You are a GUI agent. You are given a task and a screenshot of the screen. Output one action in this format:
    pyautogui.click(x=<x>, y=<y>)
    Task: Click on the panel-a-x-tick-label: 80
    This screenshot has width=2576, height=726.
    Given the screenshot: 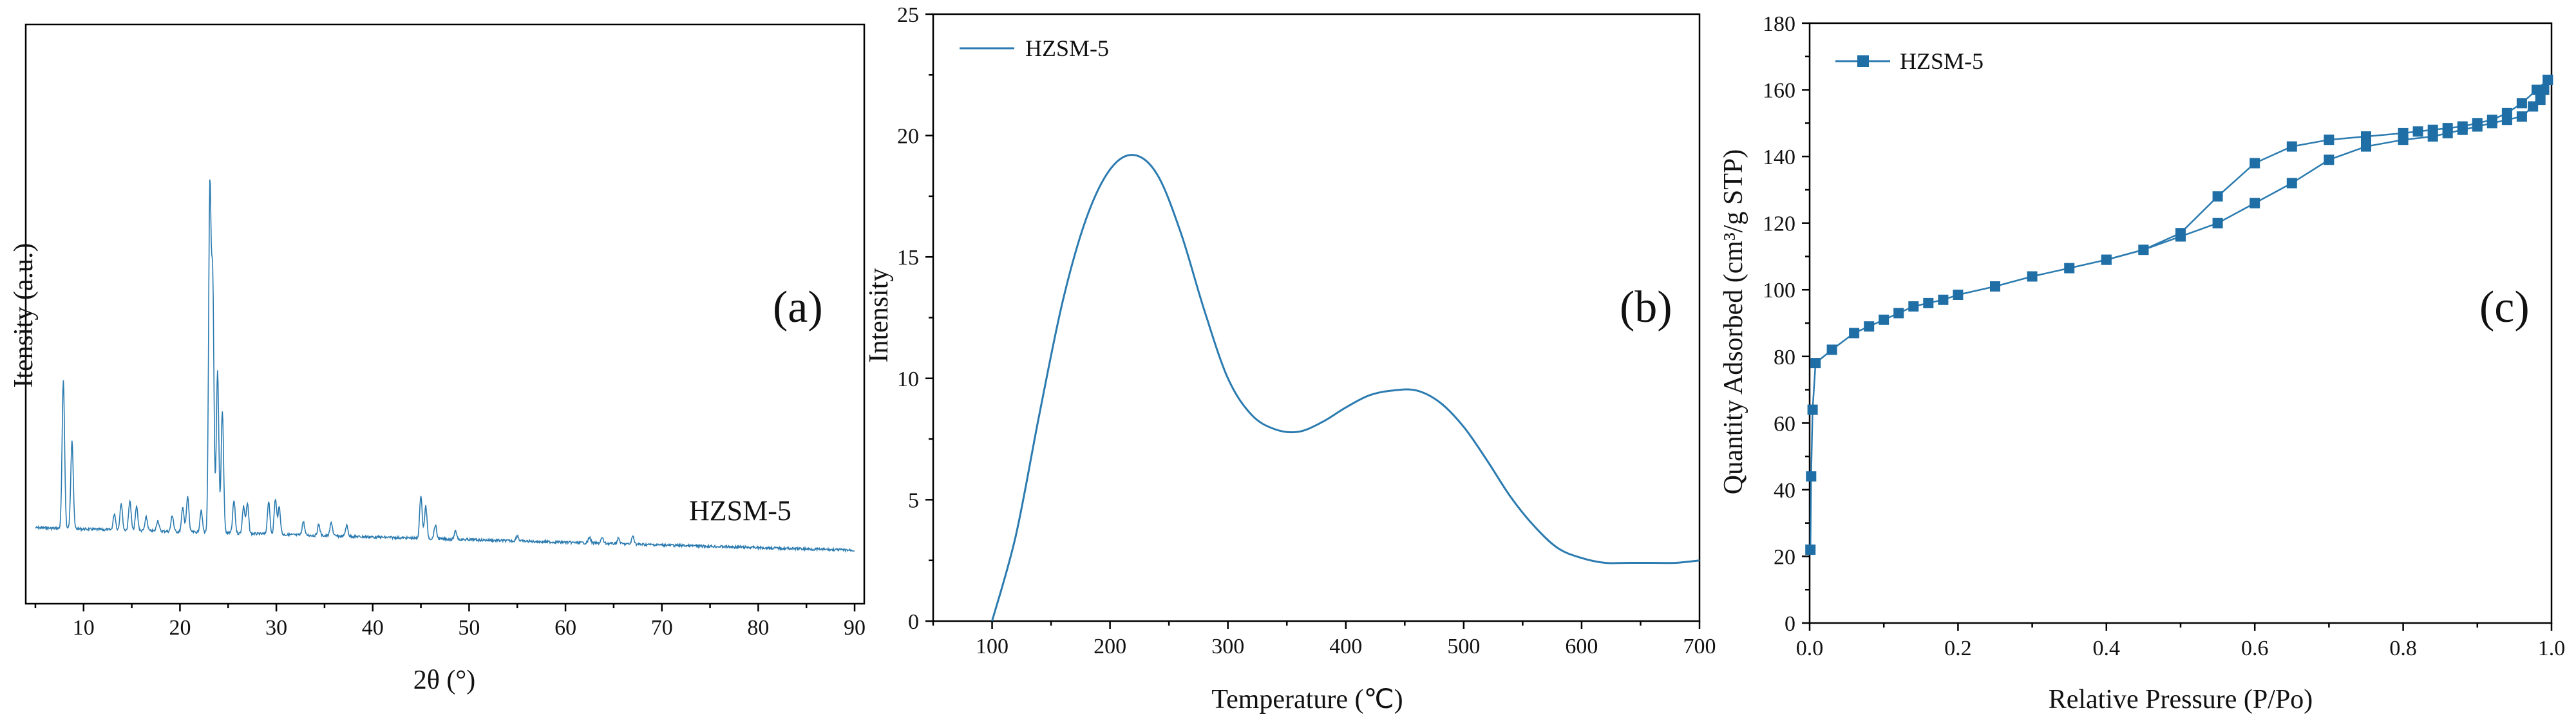 What is the action you would take?
    pyautogui.click(x=758, y=628)
    